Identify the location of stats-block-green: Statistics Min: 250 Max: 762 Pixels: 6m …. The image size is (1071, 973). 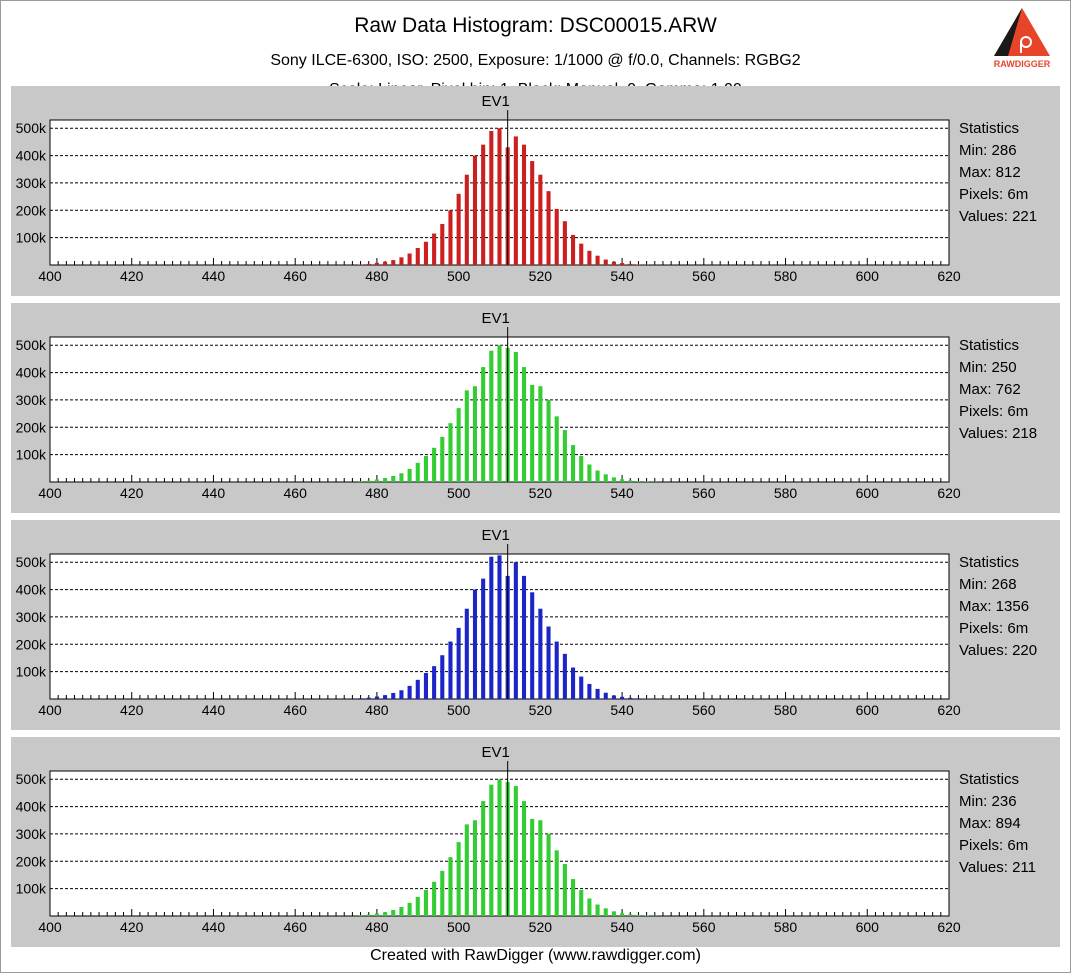
(998, 390).